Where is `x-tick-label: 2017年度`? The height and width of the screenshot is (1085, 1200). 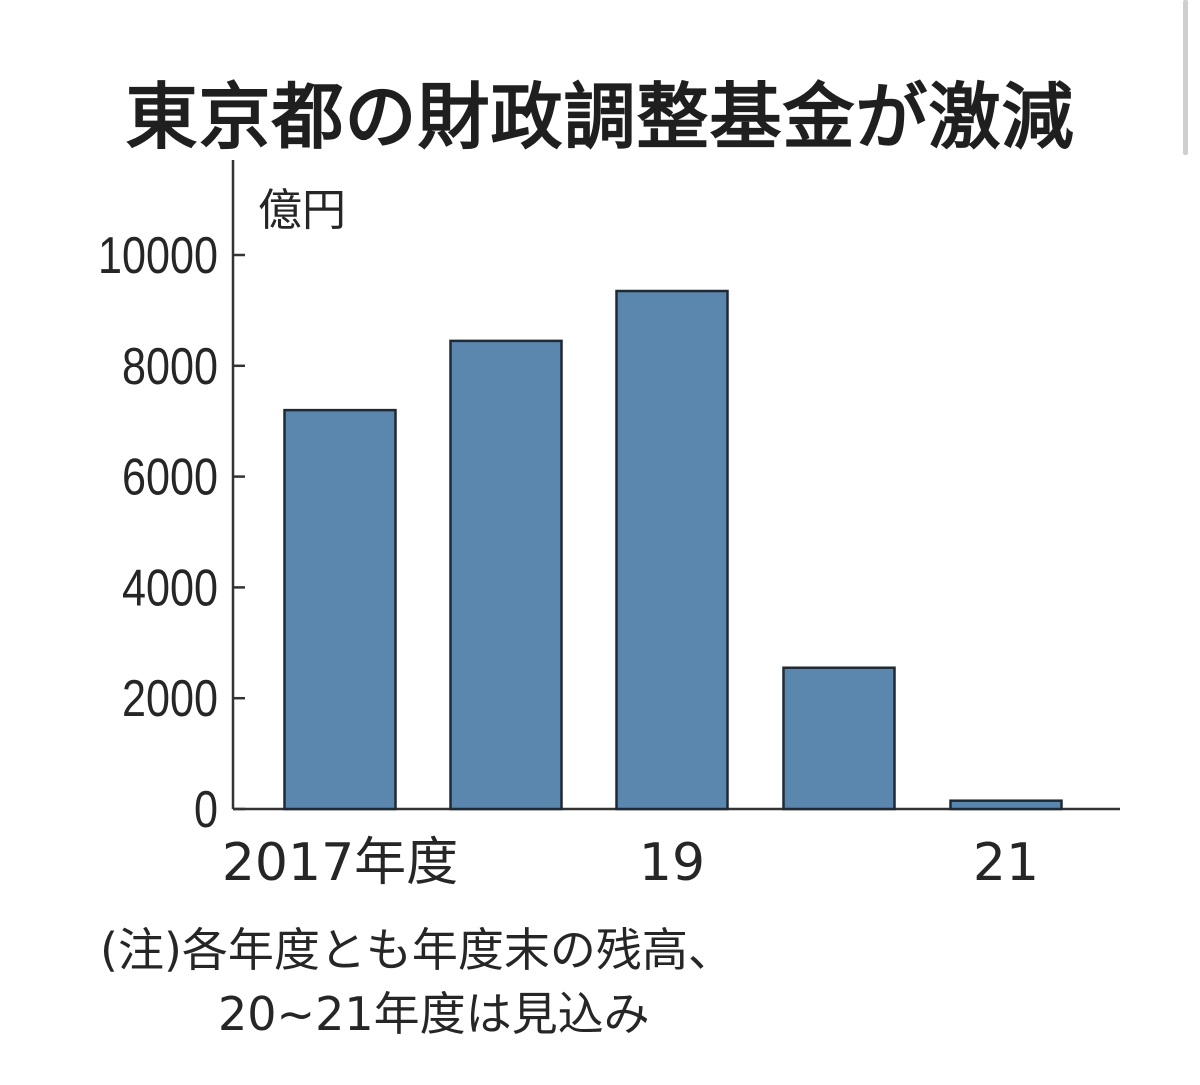 x-tick-label: 2017年度 is located at coordinates (340, 863).